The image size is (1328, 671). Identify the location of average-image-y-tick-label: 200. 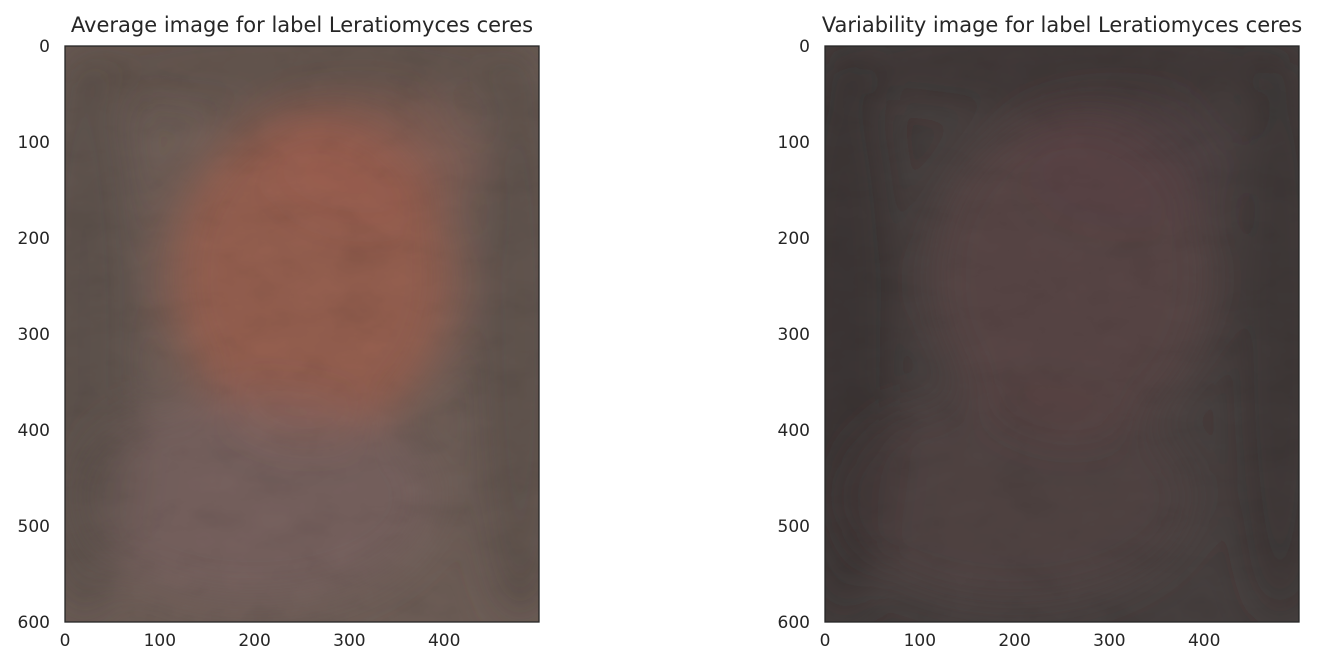
(34, 239).